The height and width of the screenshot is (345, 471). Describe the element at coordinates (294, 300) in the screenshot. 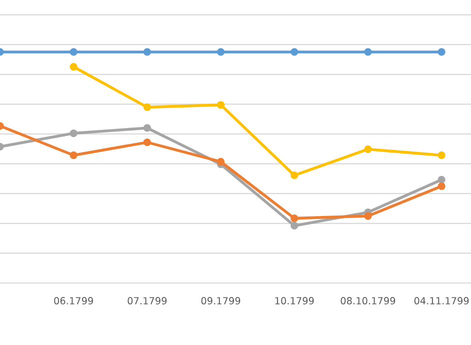

I see `x-tick-label: 10.1799` at that location.